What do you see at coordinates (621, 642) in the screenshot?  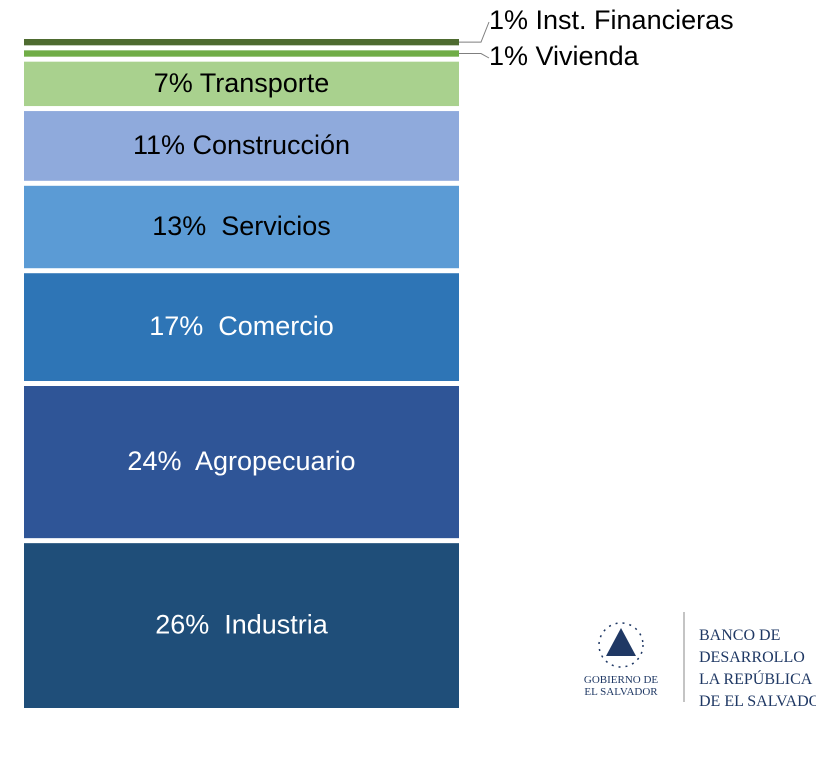 I see `emblem-triangle` at bounding box center [621, 642].